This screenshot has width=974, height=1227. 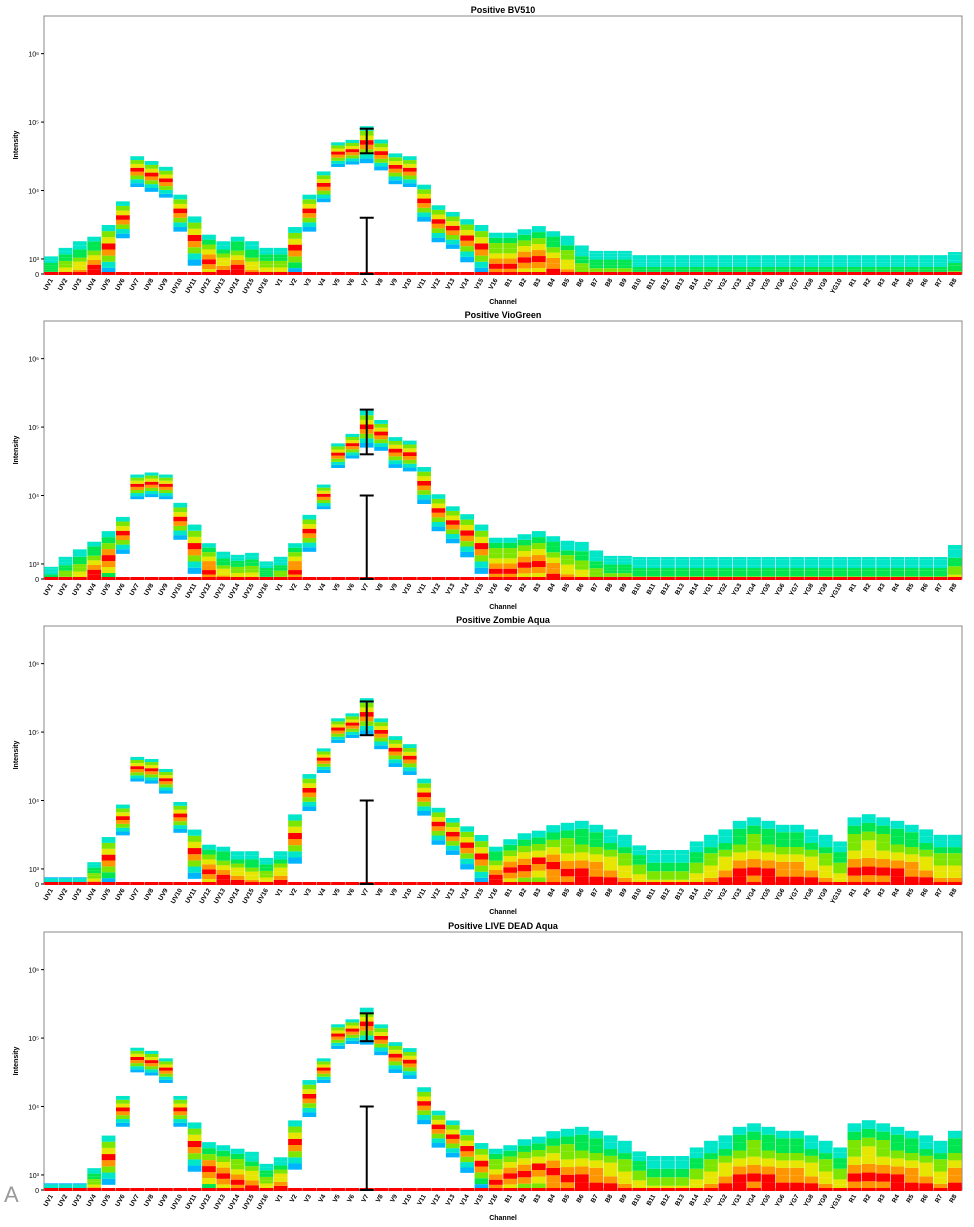 What do you see at coordinates (163, 1200) in the screenshot?
I see `x-tick-label: UV9` at bounding box center [163, 1200].